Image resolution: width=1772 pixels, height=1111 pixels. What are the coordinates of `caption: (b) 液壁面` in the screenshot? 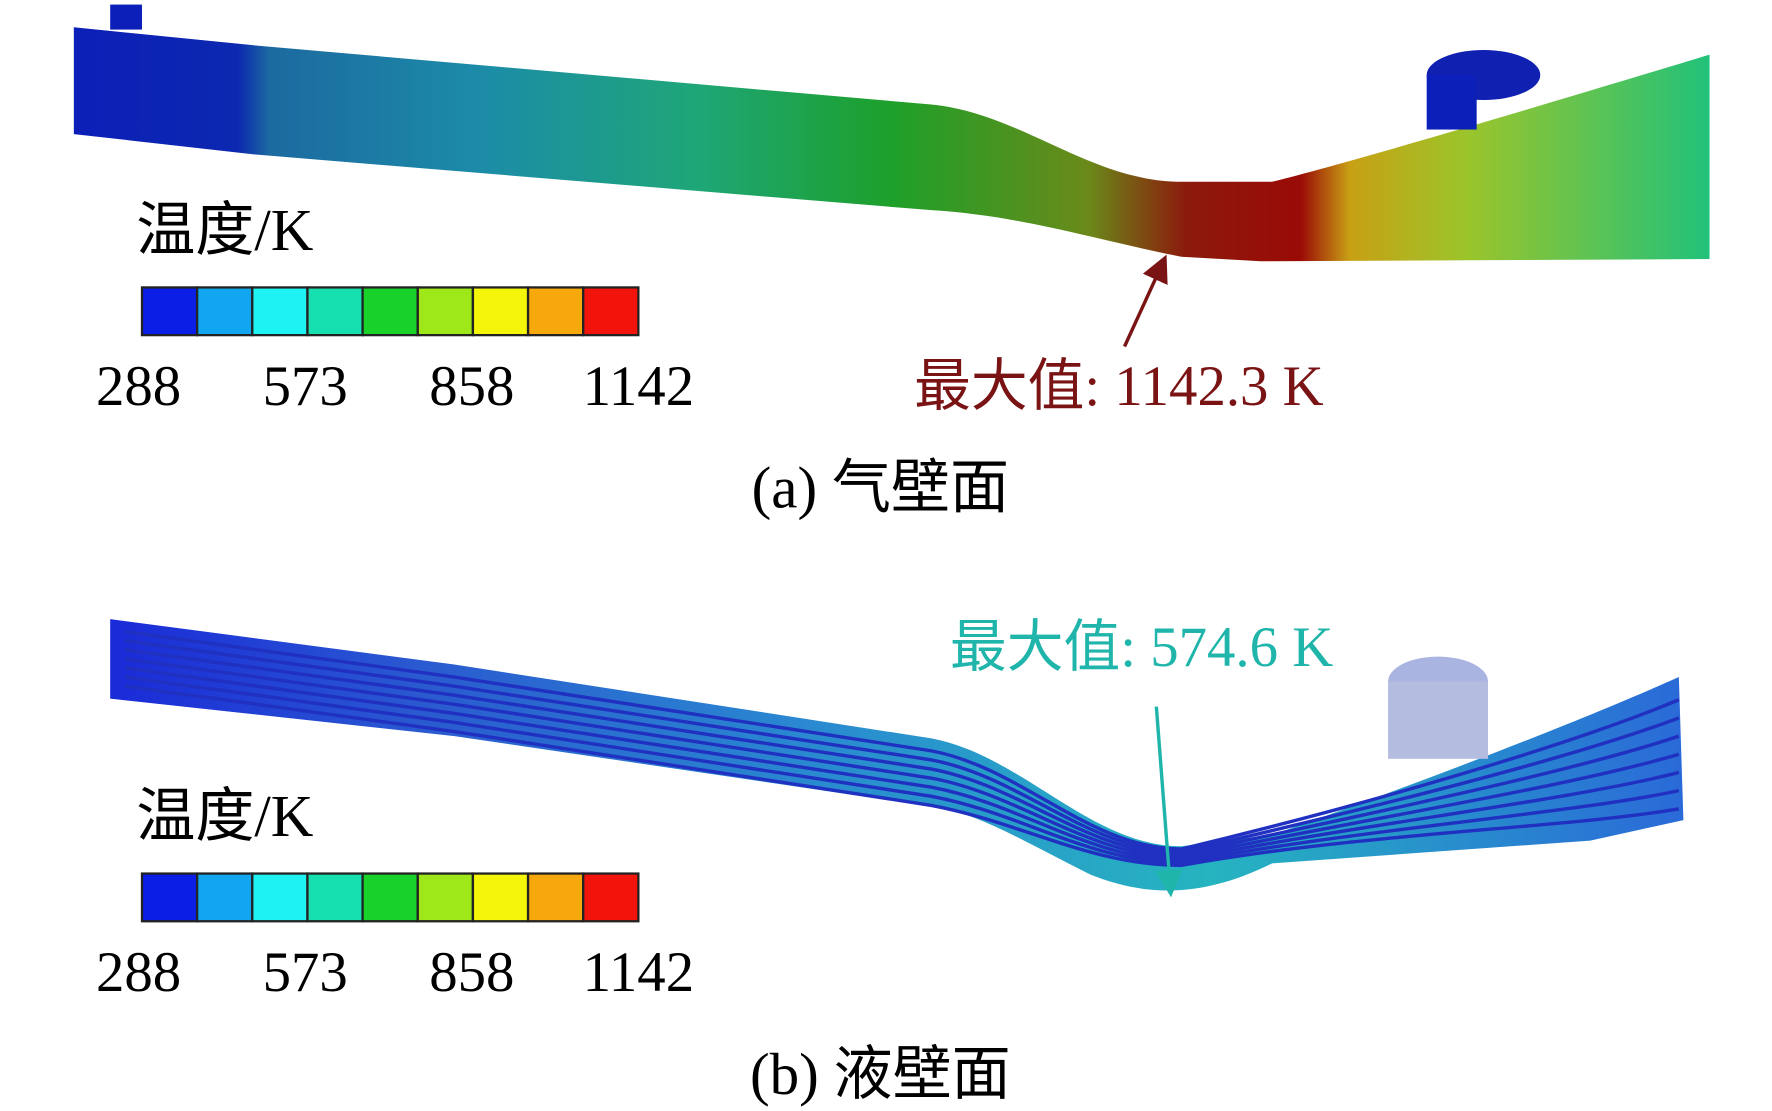 It's located at (880, 1074).